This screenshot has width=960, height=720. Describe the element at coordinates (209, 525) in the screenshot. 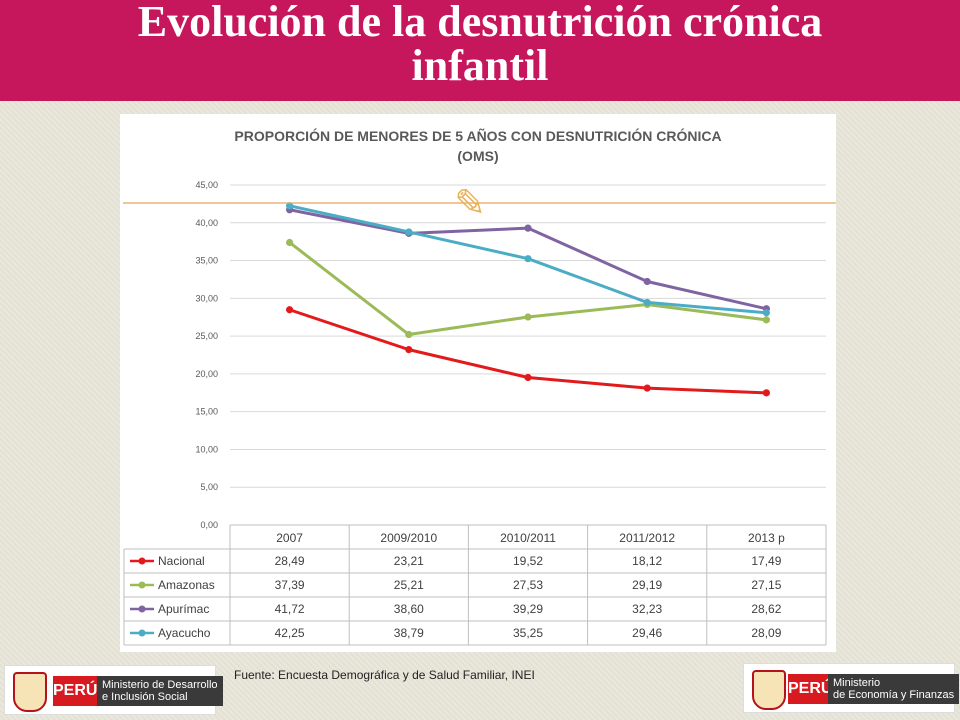

I see `y-tick-label: 0,00` at that location.